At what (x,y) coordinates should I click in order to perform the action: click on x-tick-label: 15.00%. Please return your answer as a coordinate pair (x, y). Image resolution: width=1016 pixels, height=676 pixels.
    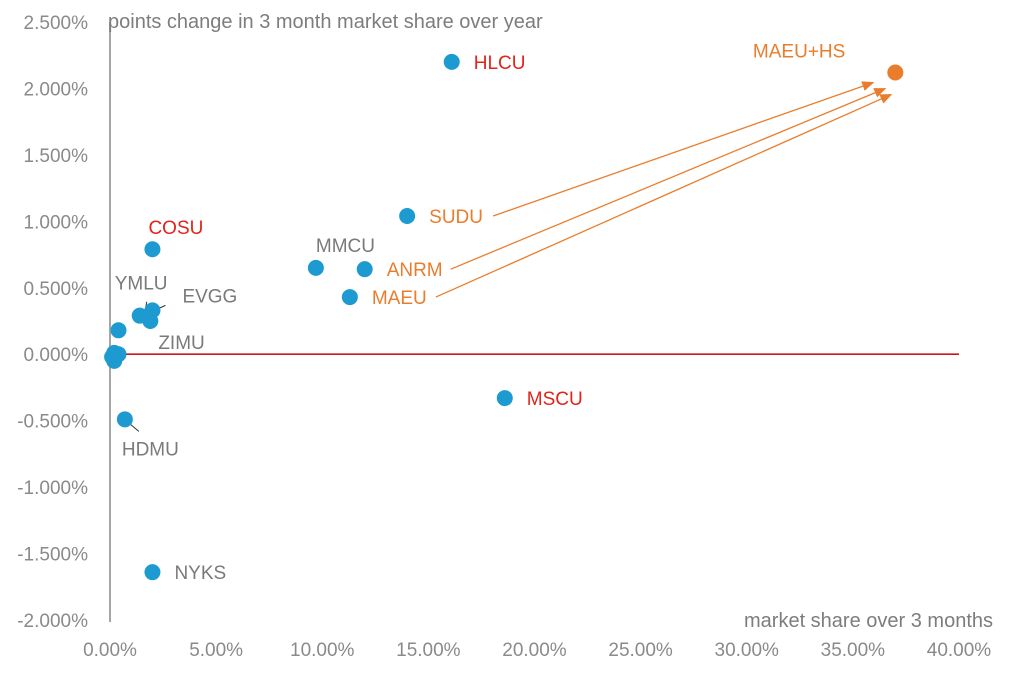
    Looking at the image, I should click on (428, 650).